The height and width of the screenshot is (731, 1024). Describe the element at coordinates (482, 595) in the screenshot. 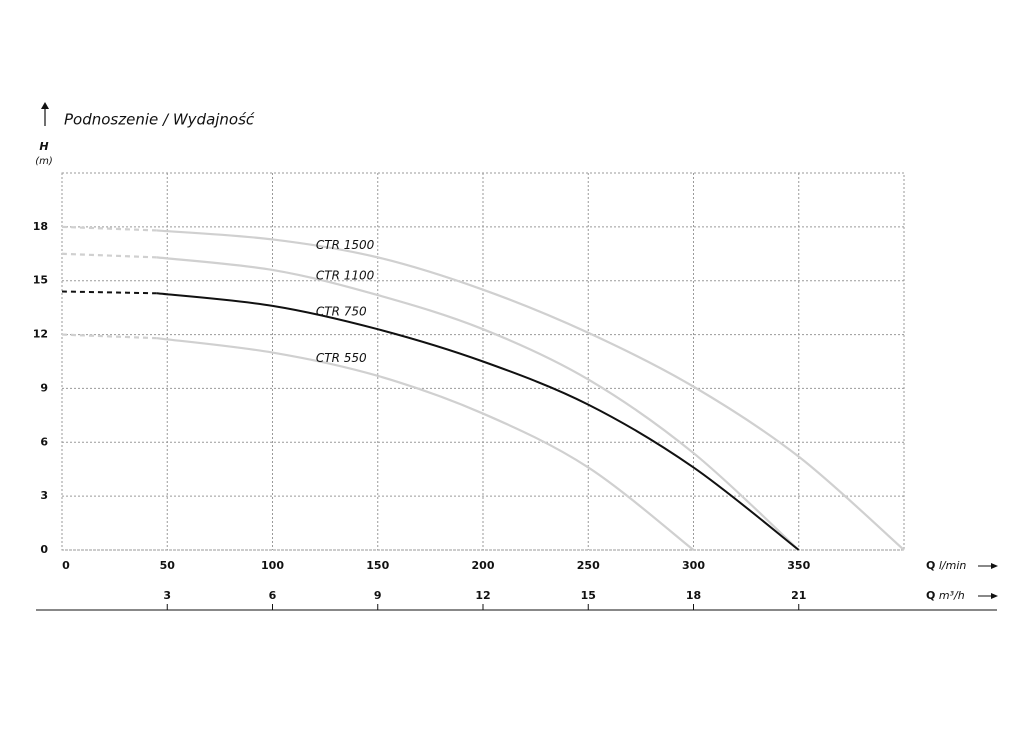

I see `x2-tick-label: 12` at that location.